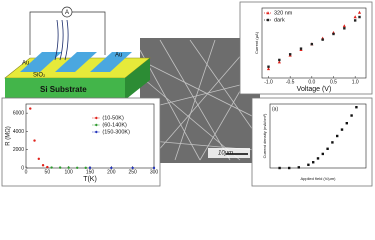  I want to click on x-tick-label: -0.5, so click(290, 82).